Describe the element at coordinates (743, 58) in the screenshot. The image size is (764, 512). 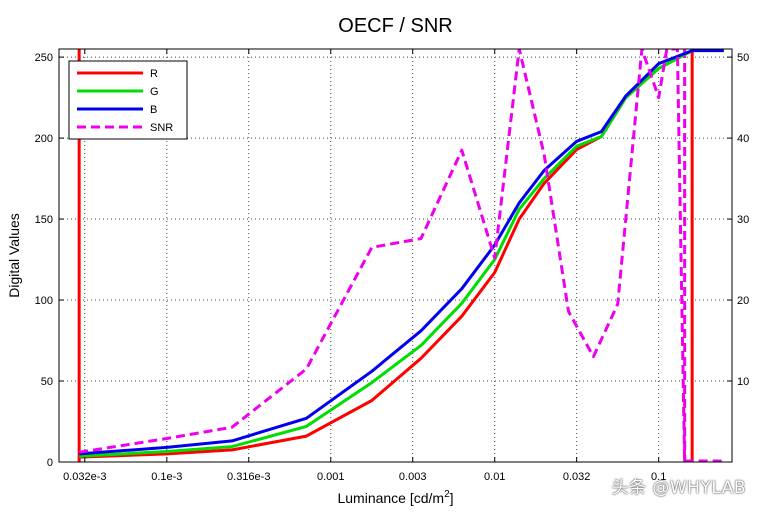
I see `y2-tick-label: 50` at that location.